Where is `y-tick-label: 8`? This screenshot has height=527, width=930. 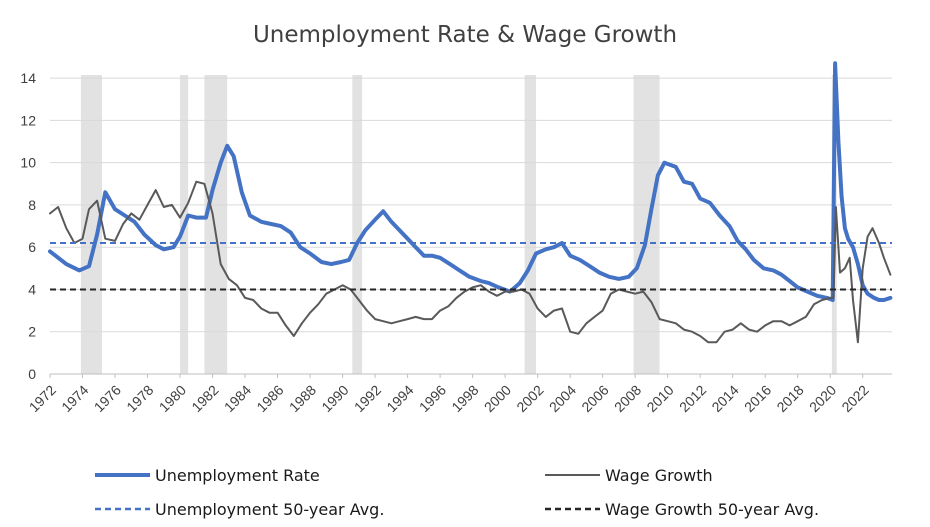 y-tick-label: 8 is located at coordinates (32, 205).